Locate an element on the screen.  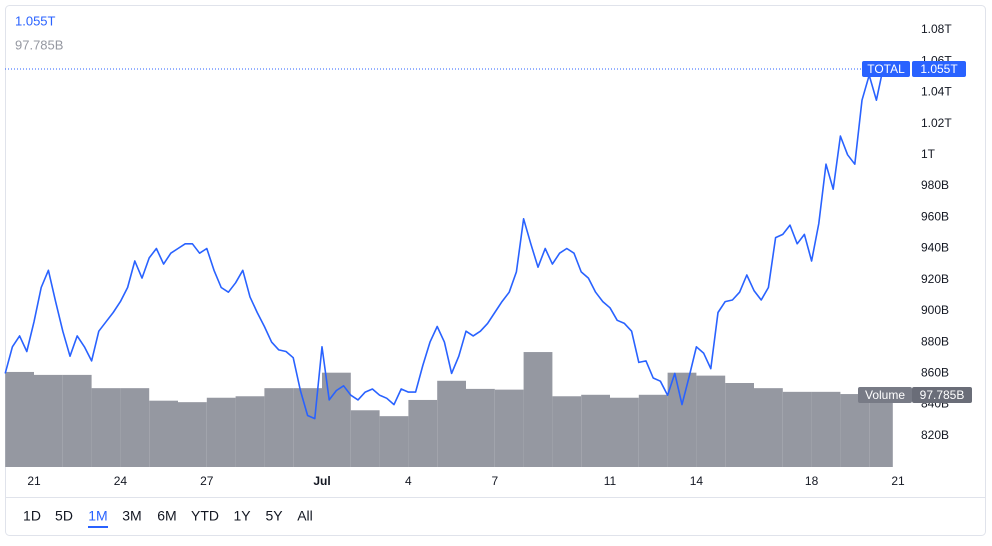
x-tick-label: Jul is located at coordinates (321, 481).